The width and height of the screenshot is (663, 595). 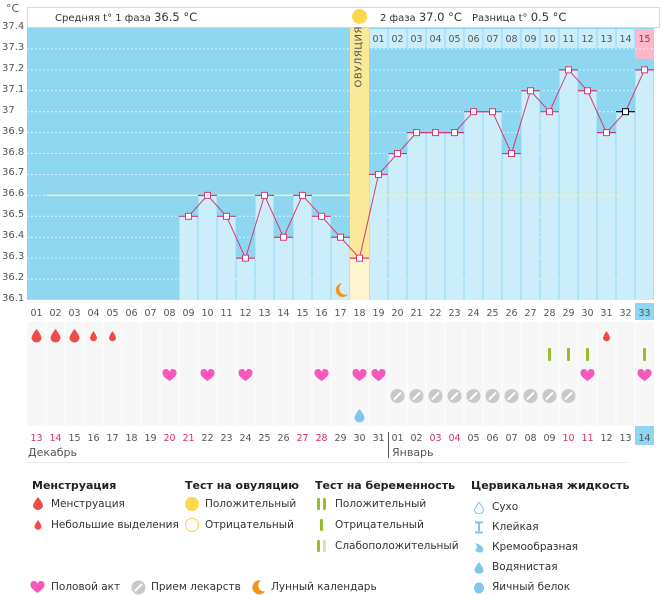 What do you see at coordinates (131, 313) in the screenshot?
I see `x-tick-label: 06` at bounding box center [131, 313].